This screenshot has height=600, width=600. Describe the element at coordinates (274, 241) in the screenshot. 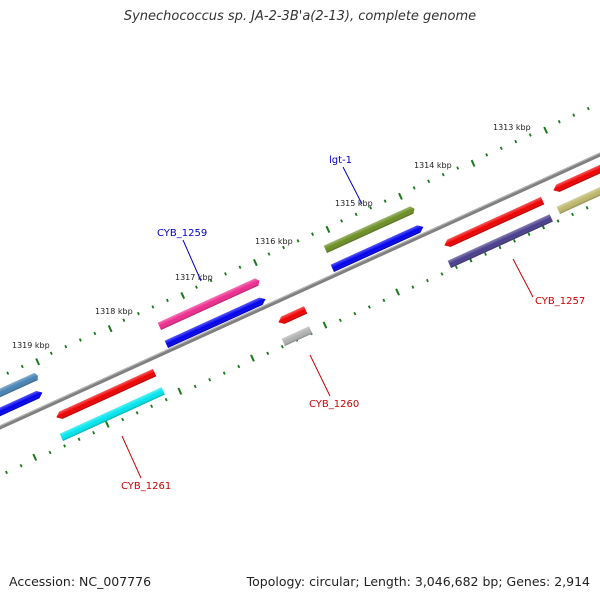

I see `scale-label-1316: 1316 kbp` at that location.